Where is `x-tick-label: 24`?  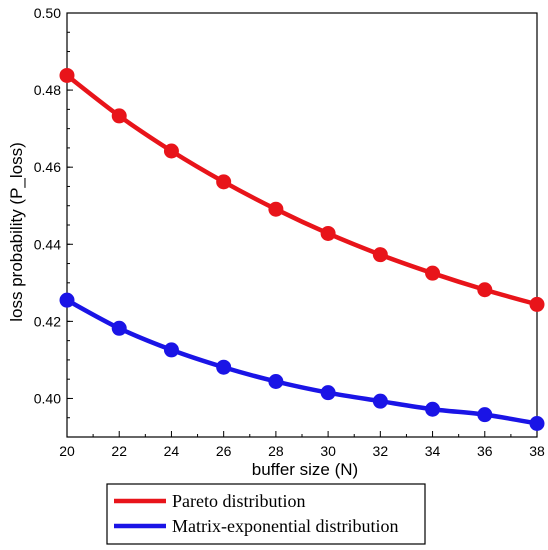 x-tick-label: 24 is located at coordinates (172, 451).